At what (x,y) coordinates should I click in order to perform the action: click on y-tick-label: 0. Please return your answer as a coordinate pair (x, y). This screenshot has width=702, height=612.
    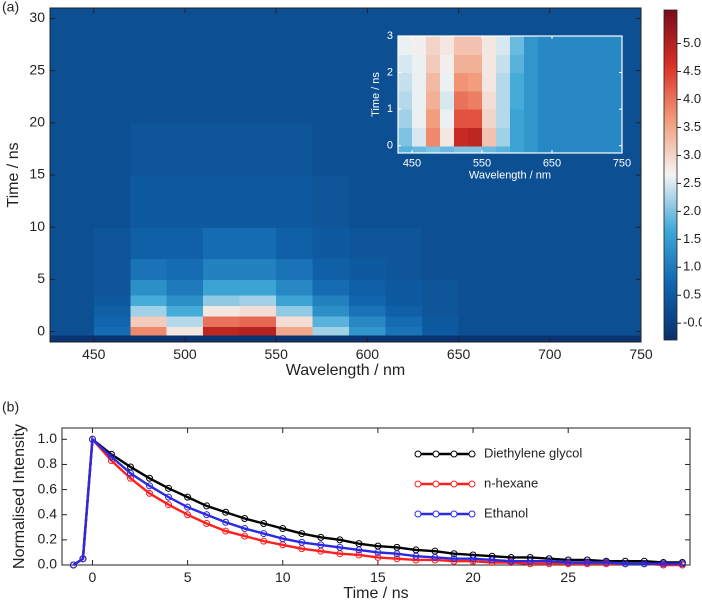
    Looking at the image, I should click on (41, 330).